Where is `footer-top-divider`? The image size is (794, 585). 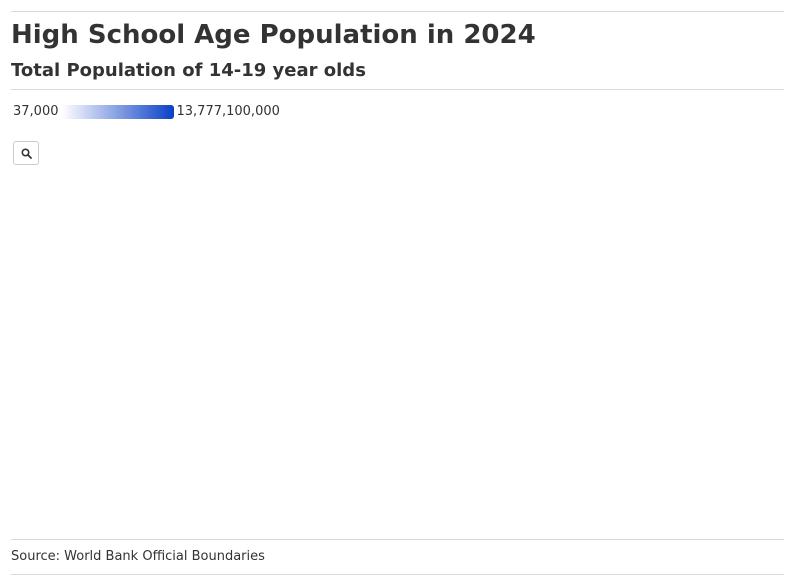
footer-top-divider is located at coordinates (397, 539).